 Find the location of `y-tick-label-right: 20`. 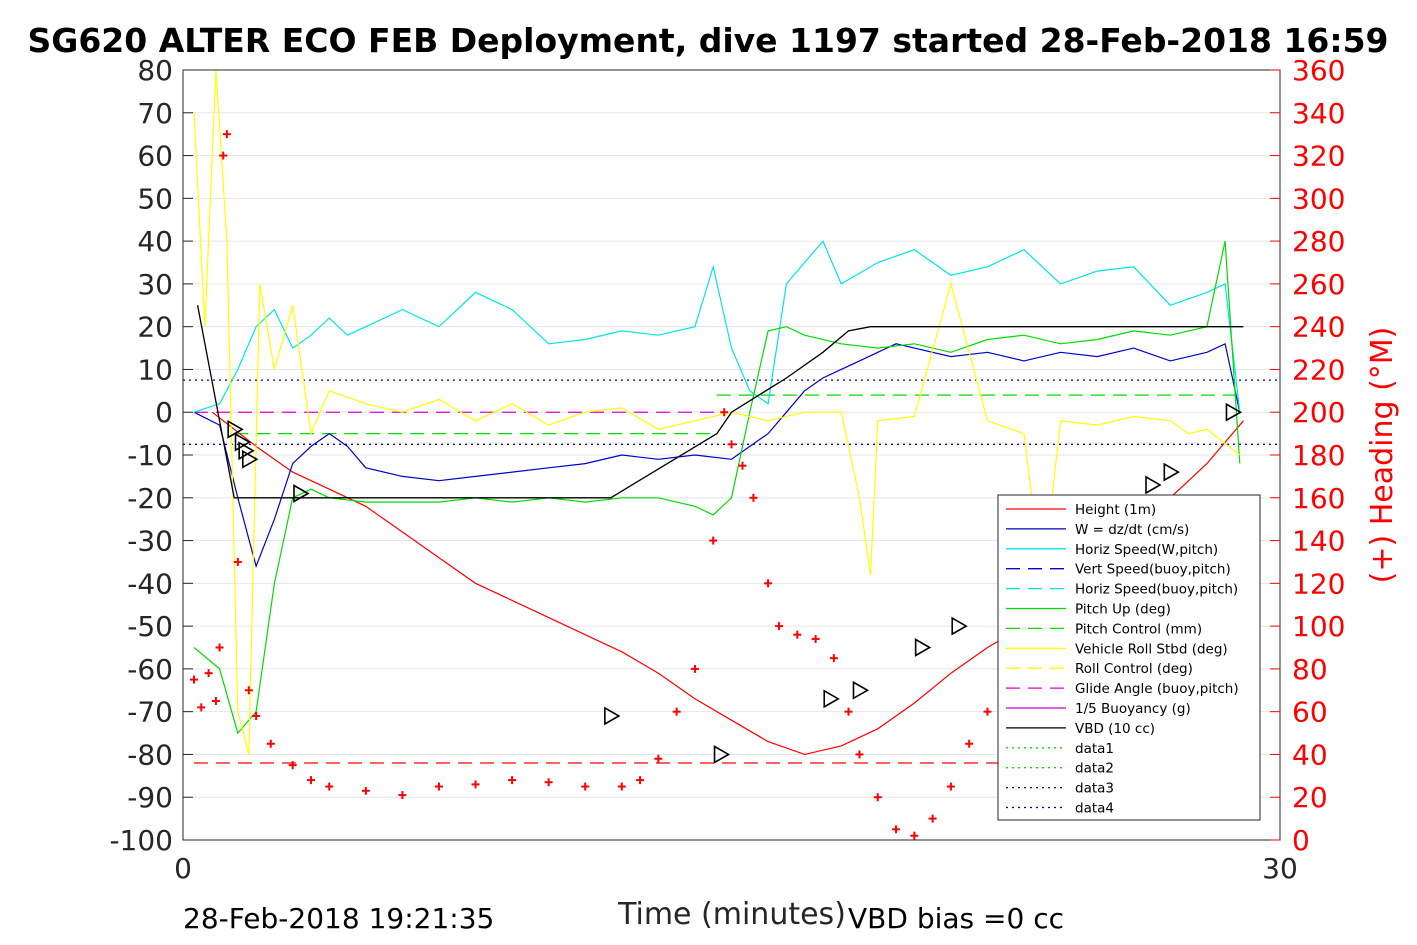

y-tick-label-right: 20 is located at coordinates (1310, 797).